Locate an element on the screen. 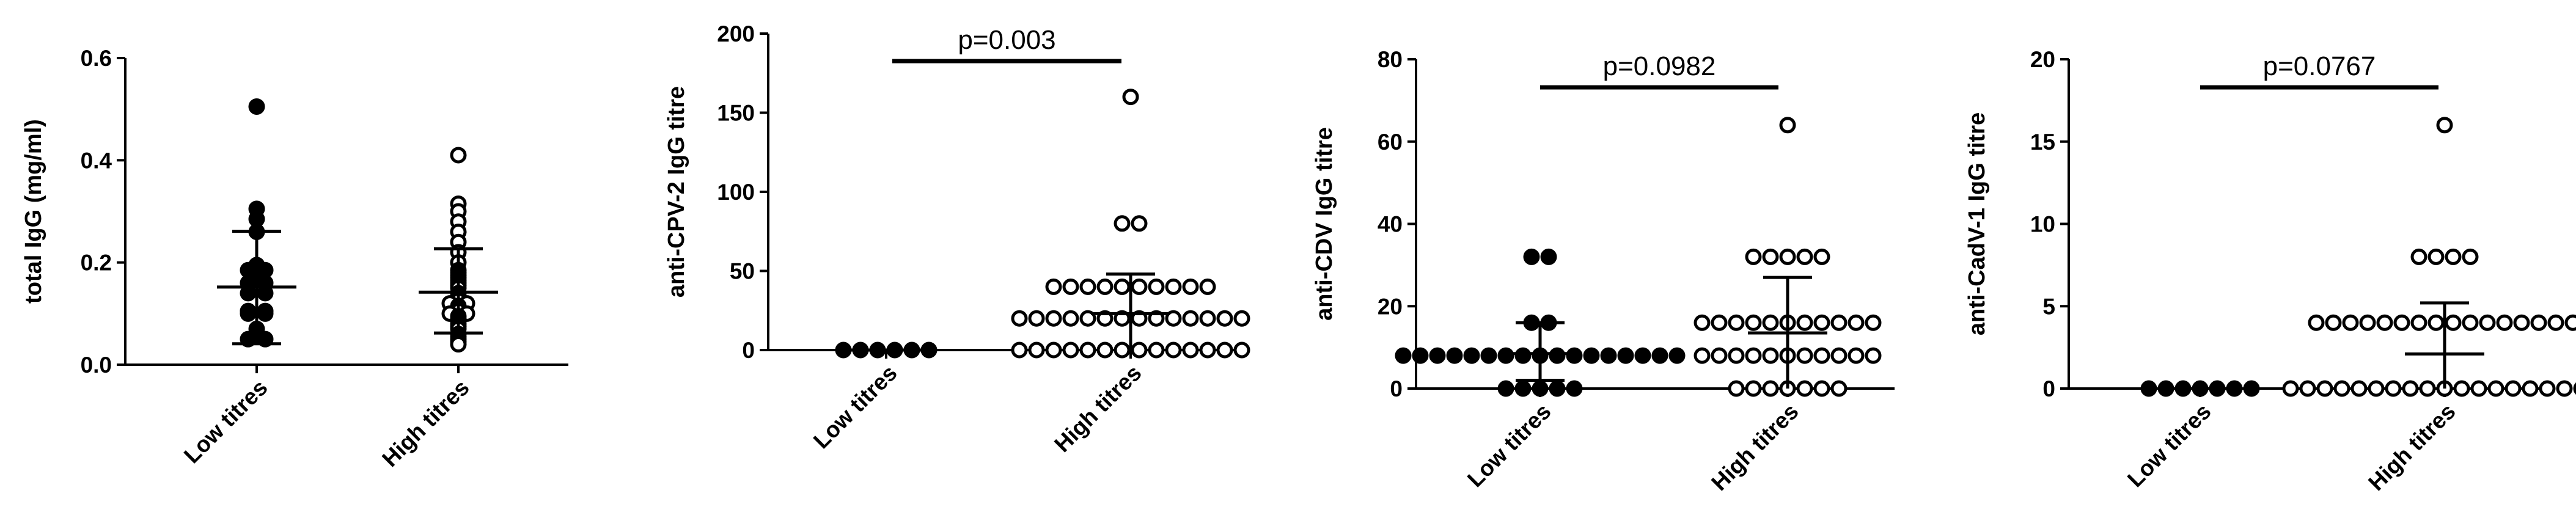  p-value-label: p=0.0767 is located at coordinates (2319, 66).